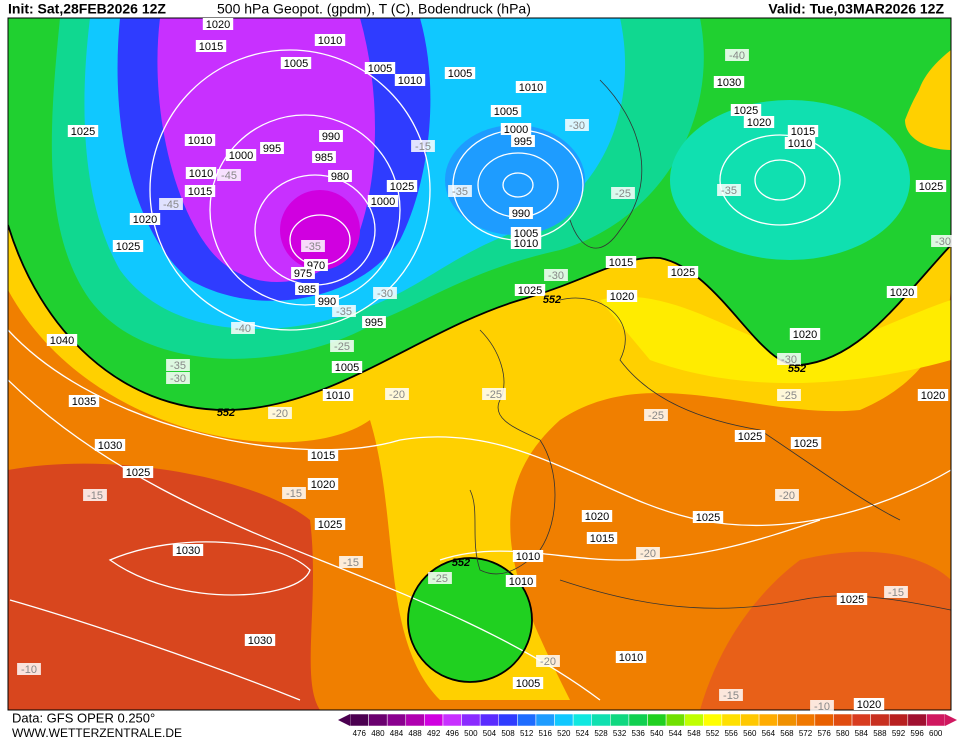 The image size is (959, 741). What do you see at coordinates (548, 662) in the screenshot?
I see `temperature-label: -20` at bounding box center [548, 662].